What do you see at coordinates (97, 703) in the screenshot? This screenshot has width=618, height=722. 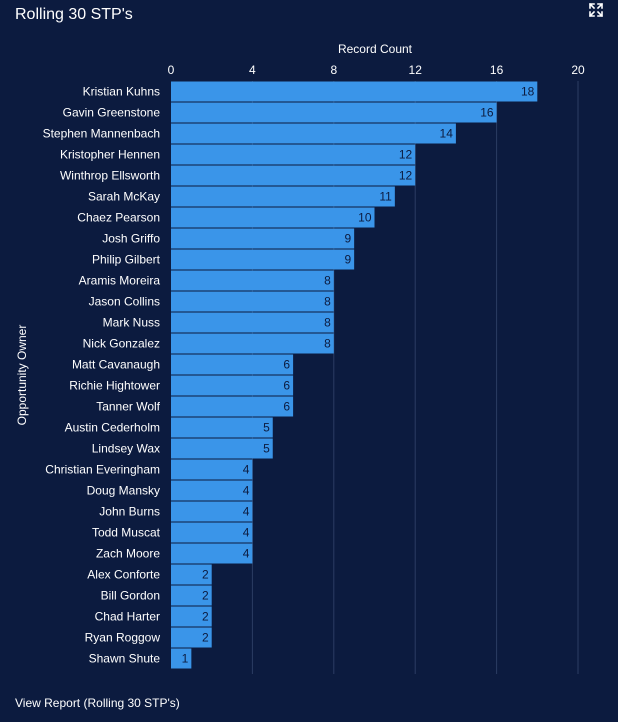 I see `view-report-link: View Report (Rolling 30 STP's)` at bounding box center [97, 703].